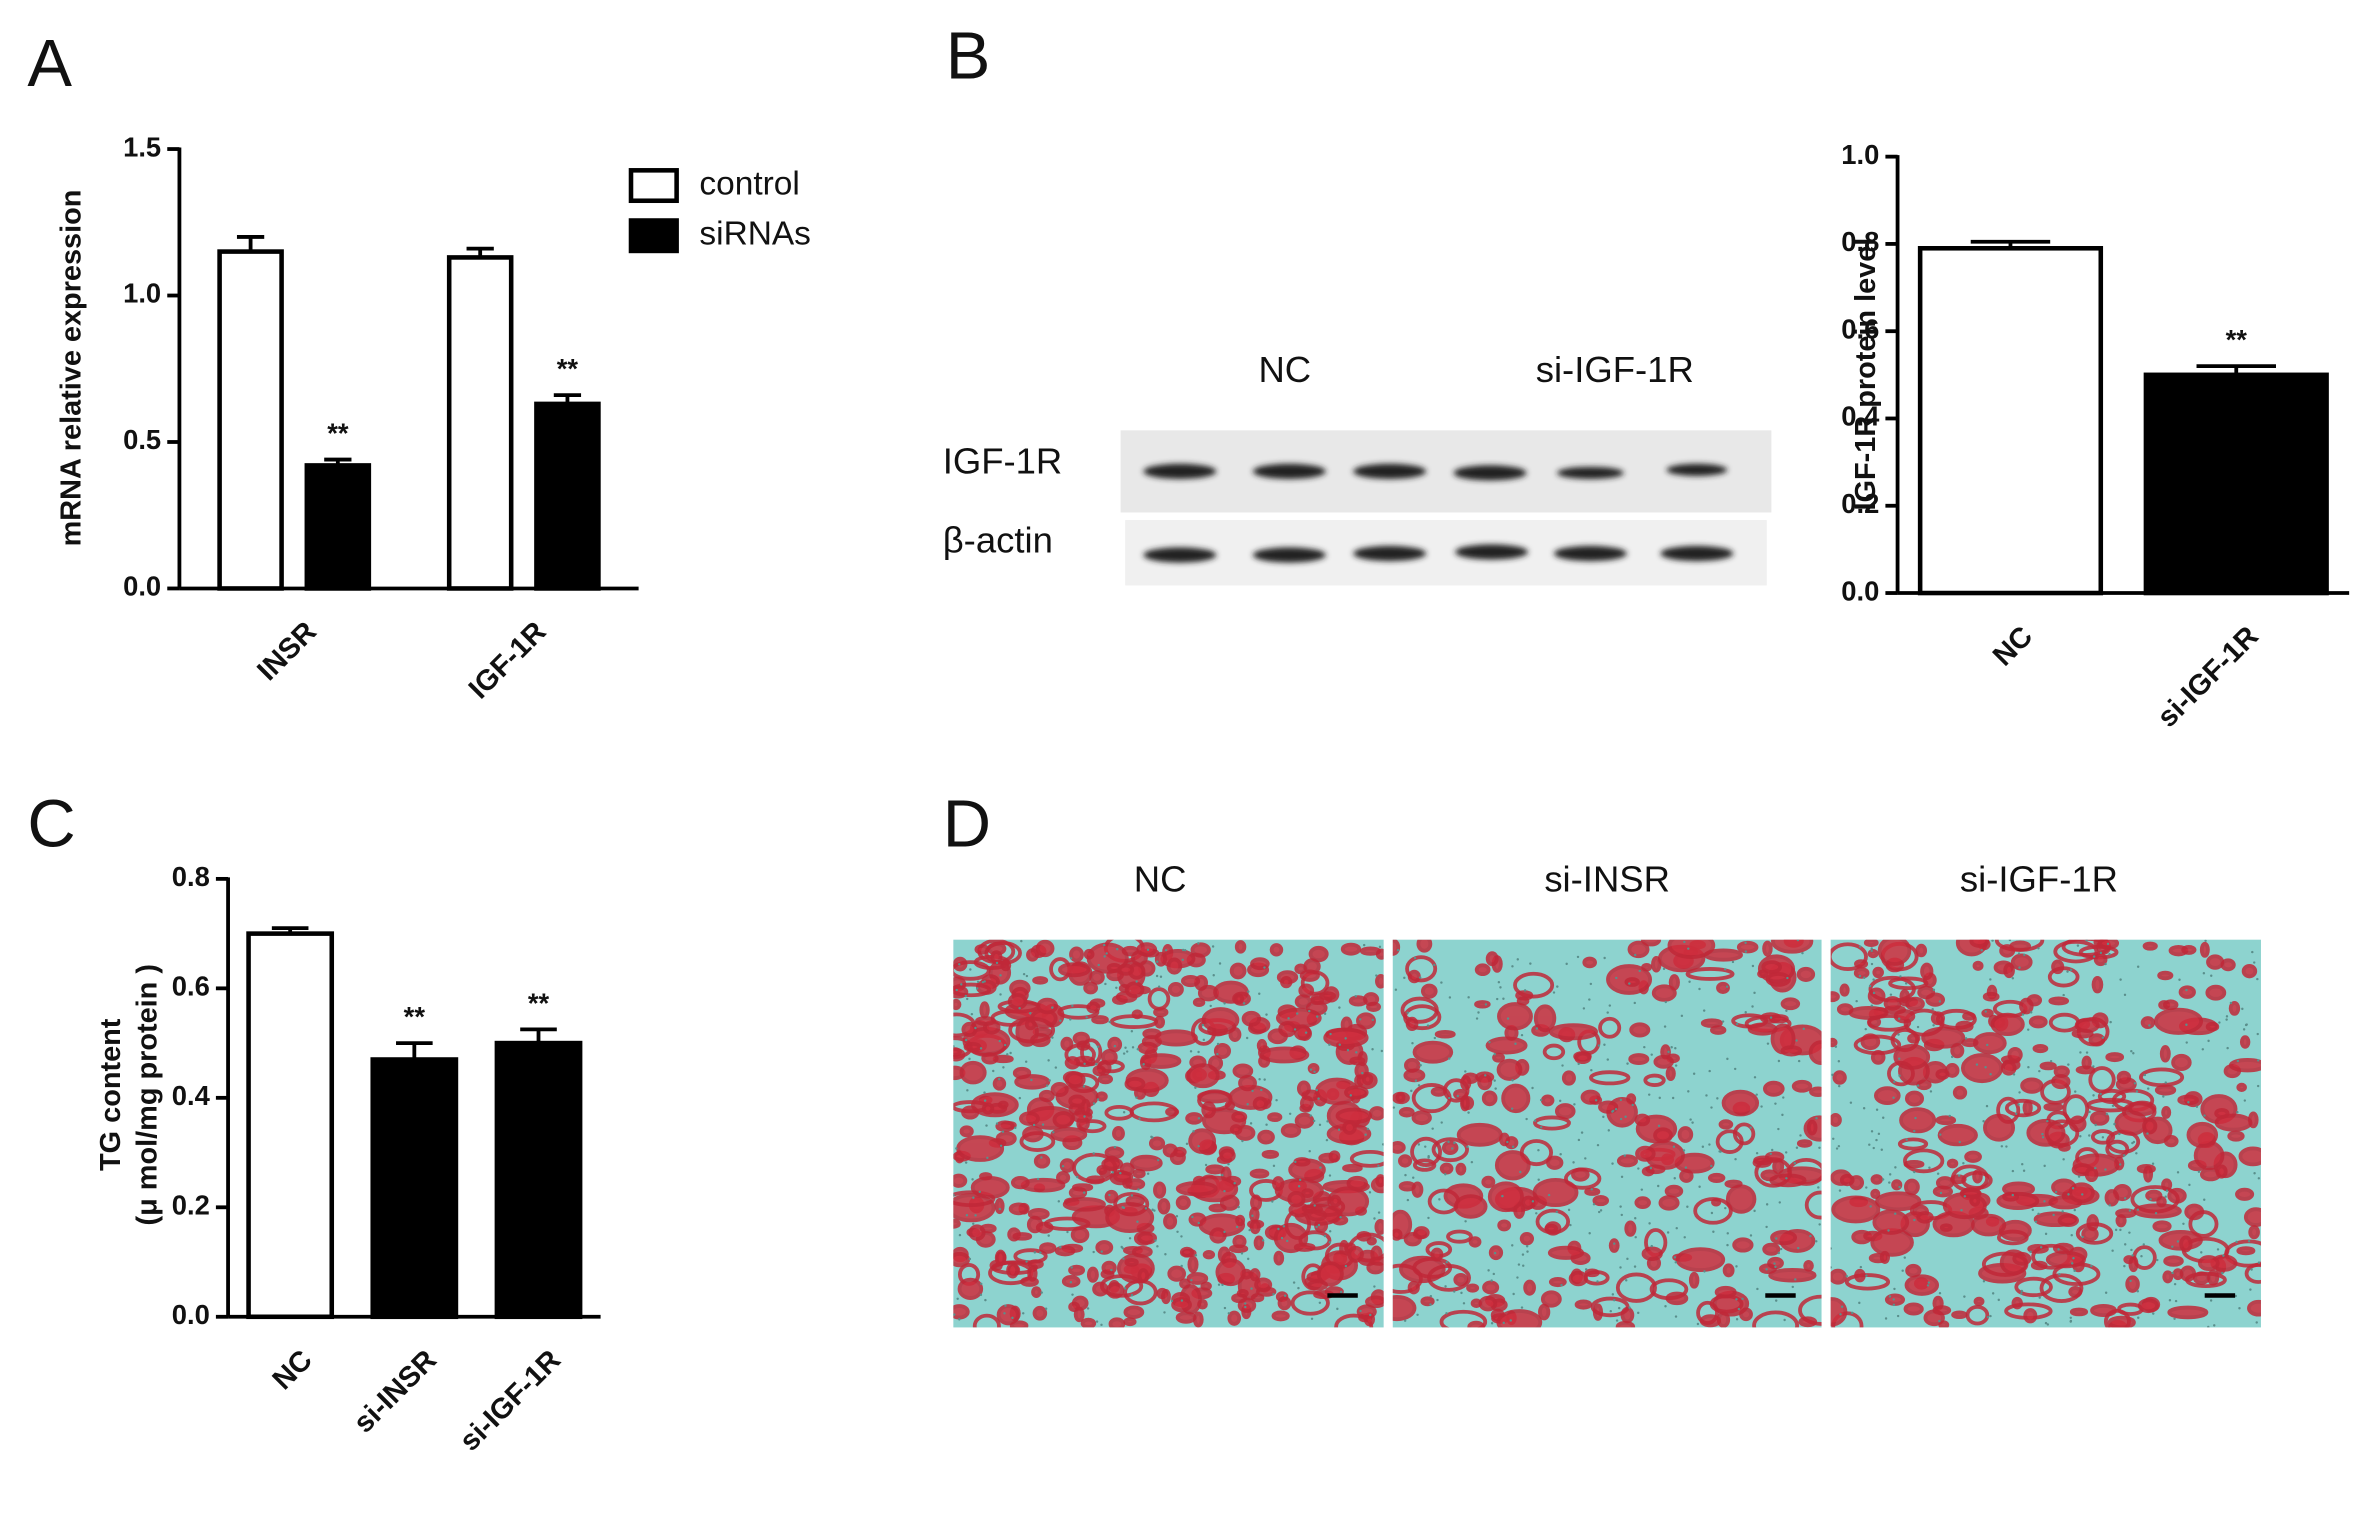  What do you see at coordinates (2039, 879) in the screenshot?
I see `micrograph-label: si-IGF-1R` at bounding box center [2039, 879].